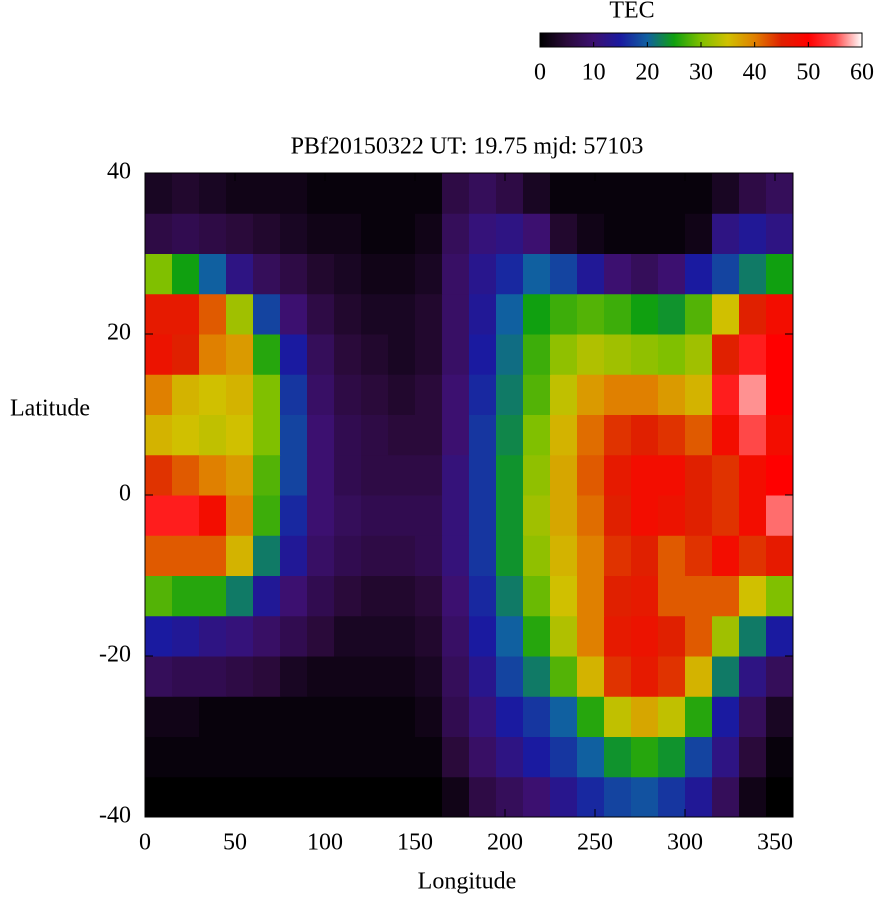  I want to click on x-tick-label: 50, so click(235, 843).